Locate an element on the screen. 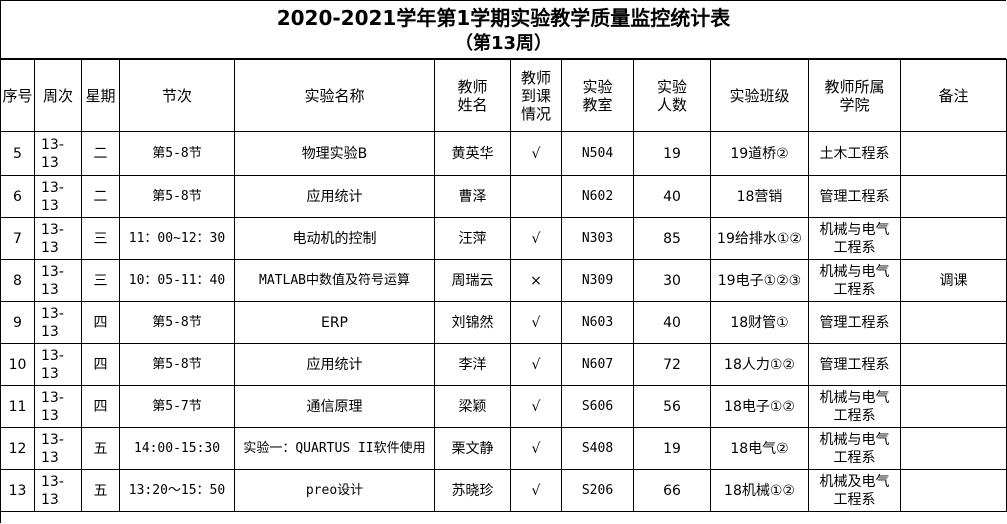  period-cell: 14:00-15:30 is located at coordinates (177, 448).